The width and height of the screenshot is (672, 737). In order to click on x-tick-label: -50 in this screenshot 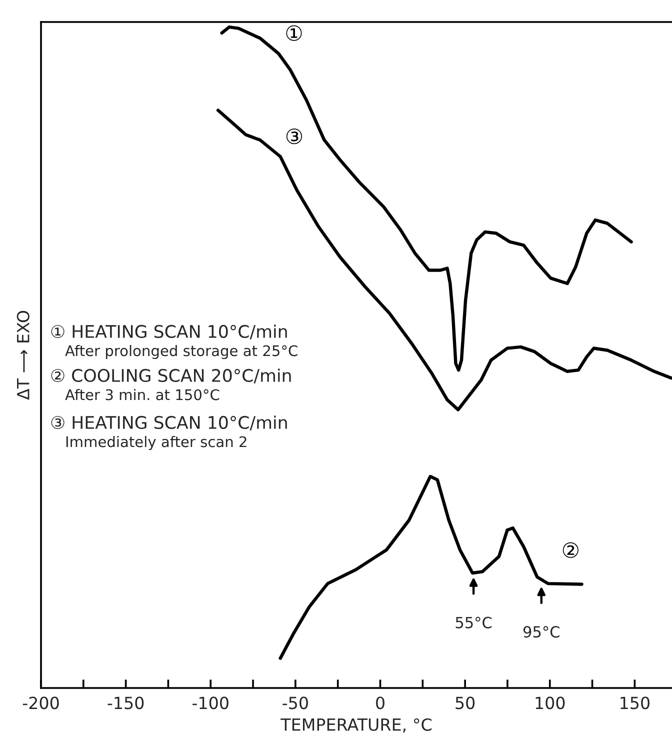, I will do `click(295, 703)`.